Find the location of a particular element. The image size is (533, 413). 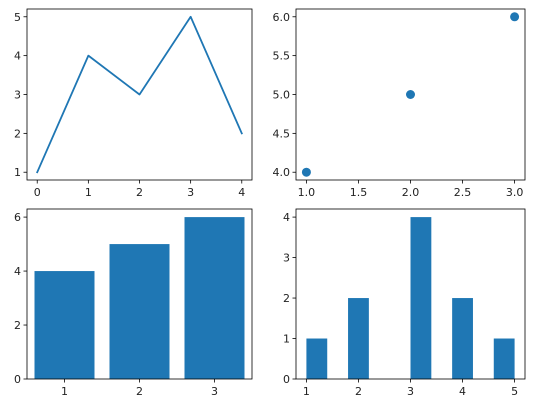

x-tick-label: 5 is located at coordinates (514, 391).